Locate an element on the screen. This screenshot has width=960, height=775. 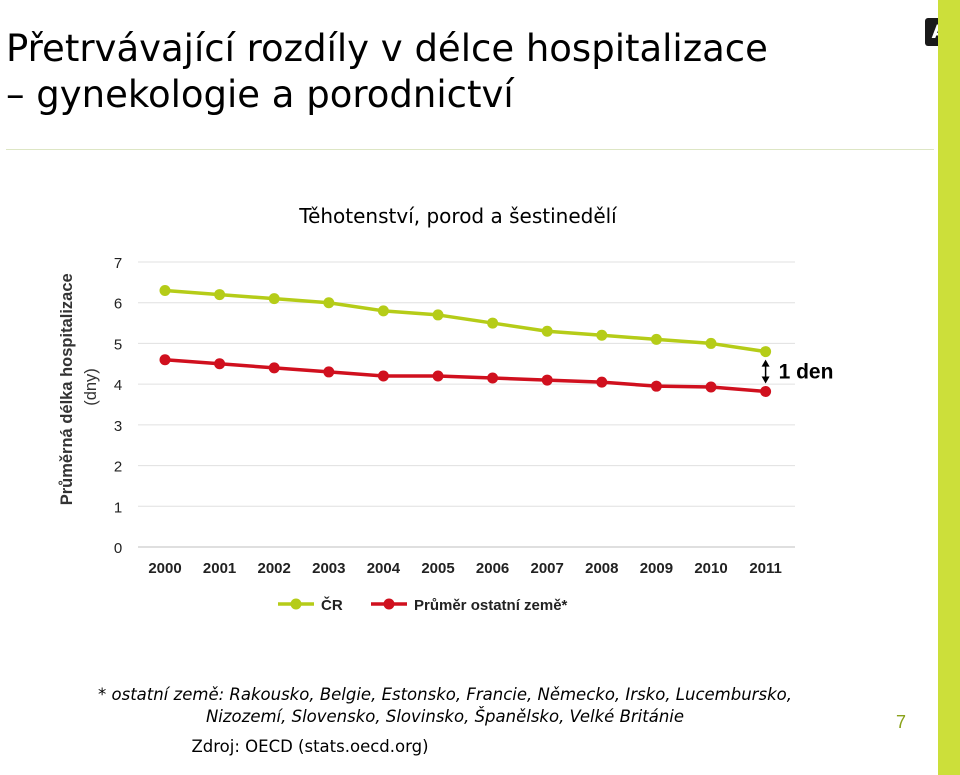
x-tick-label-2005: 2005 is located at coordinates (437, 568).